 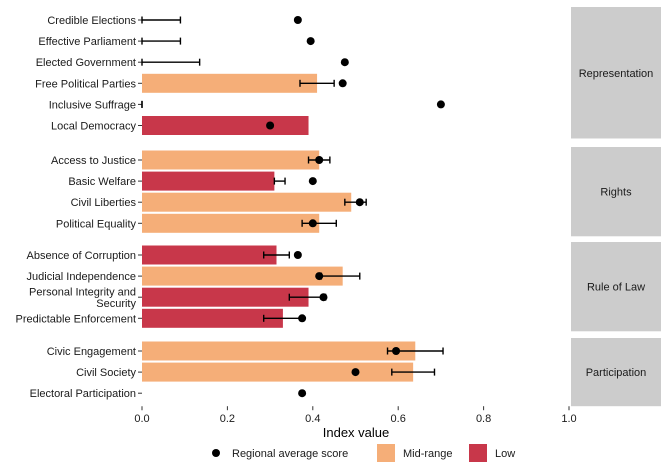 I want to click on x-tick-label: 0.2, so click(x=227, y=419).